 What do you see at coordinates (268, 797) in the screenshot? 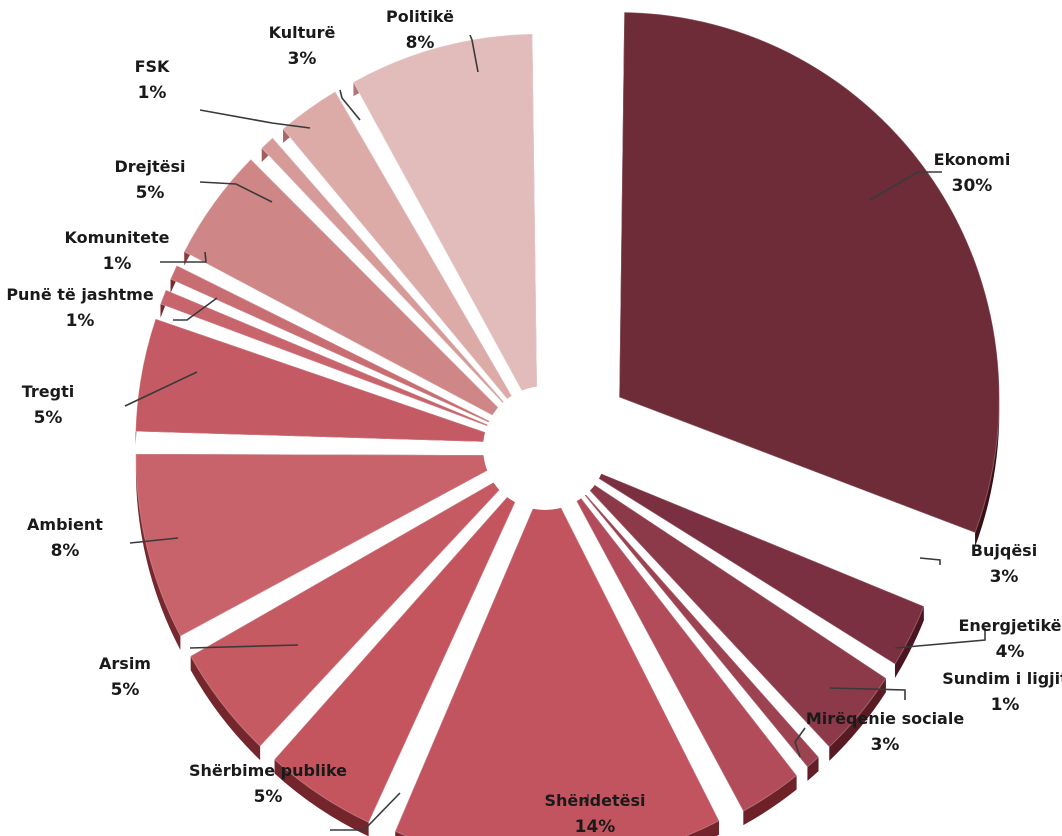
I see `slice-label-value-6: 5%` at bounding box center [268, 797].